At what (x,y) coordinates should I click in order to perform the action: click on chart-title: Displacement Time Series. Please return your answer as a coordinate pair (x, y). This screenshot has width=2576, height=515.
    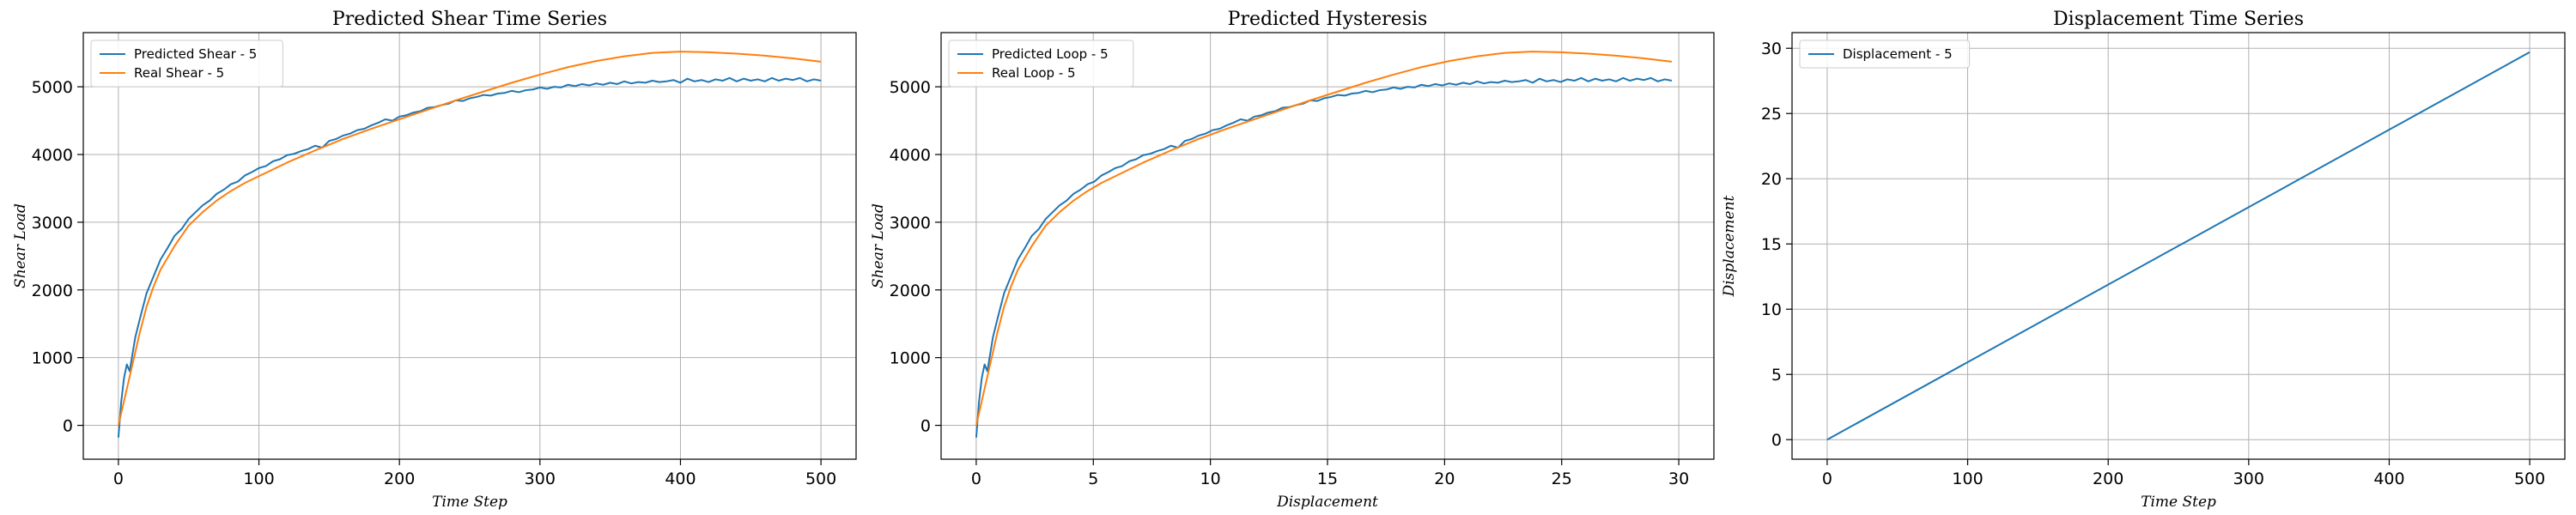
    Looking at the image, I should click on (2178, 19).